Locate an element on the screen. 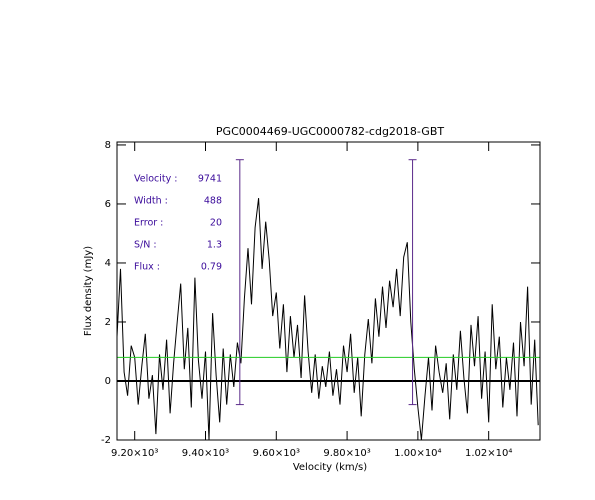 The image size is (595, 500). annotation-label: Velocity : is located at coordinates (156, 179).